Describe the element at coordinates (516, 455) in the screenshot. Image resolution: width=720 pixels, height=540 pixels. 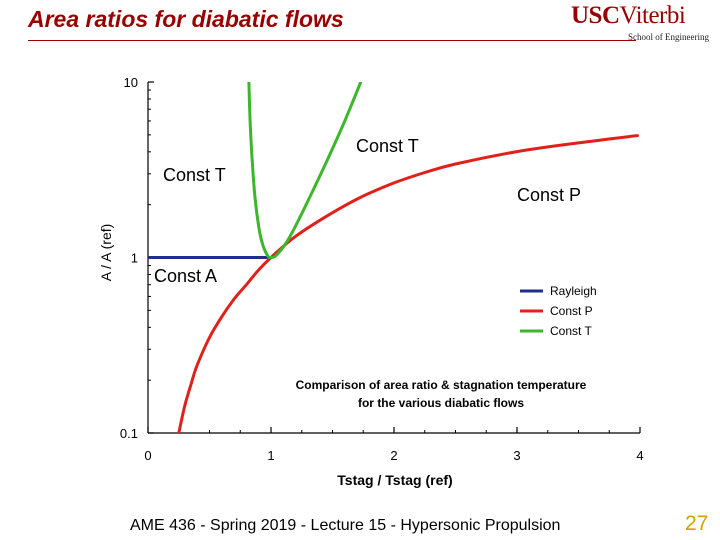
I see `x-tick-label: 3` at that location.